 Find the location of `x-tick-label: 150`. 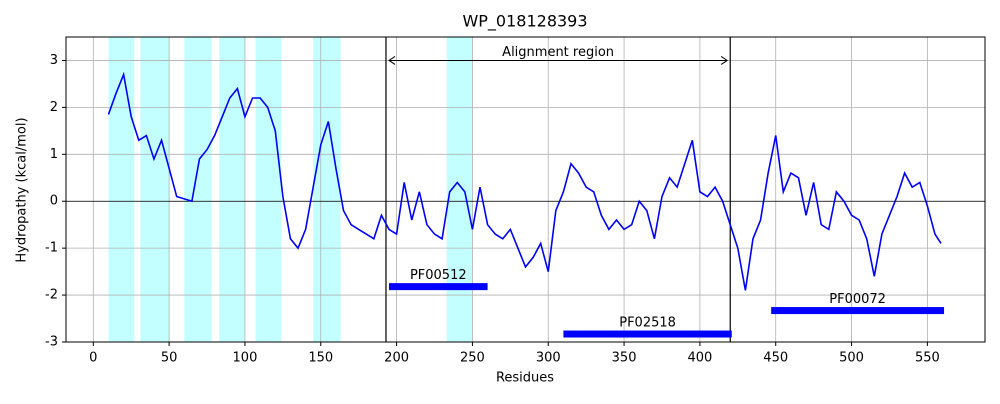

x-tick-label: 150 is located at coordinates (320, 358).